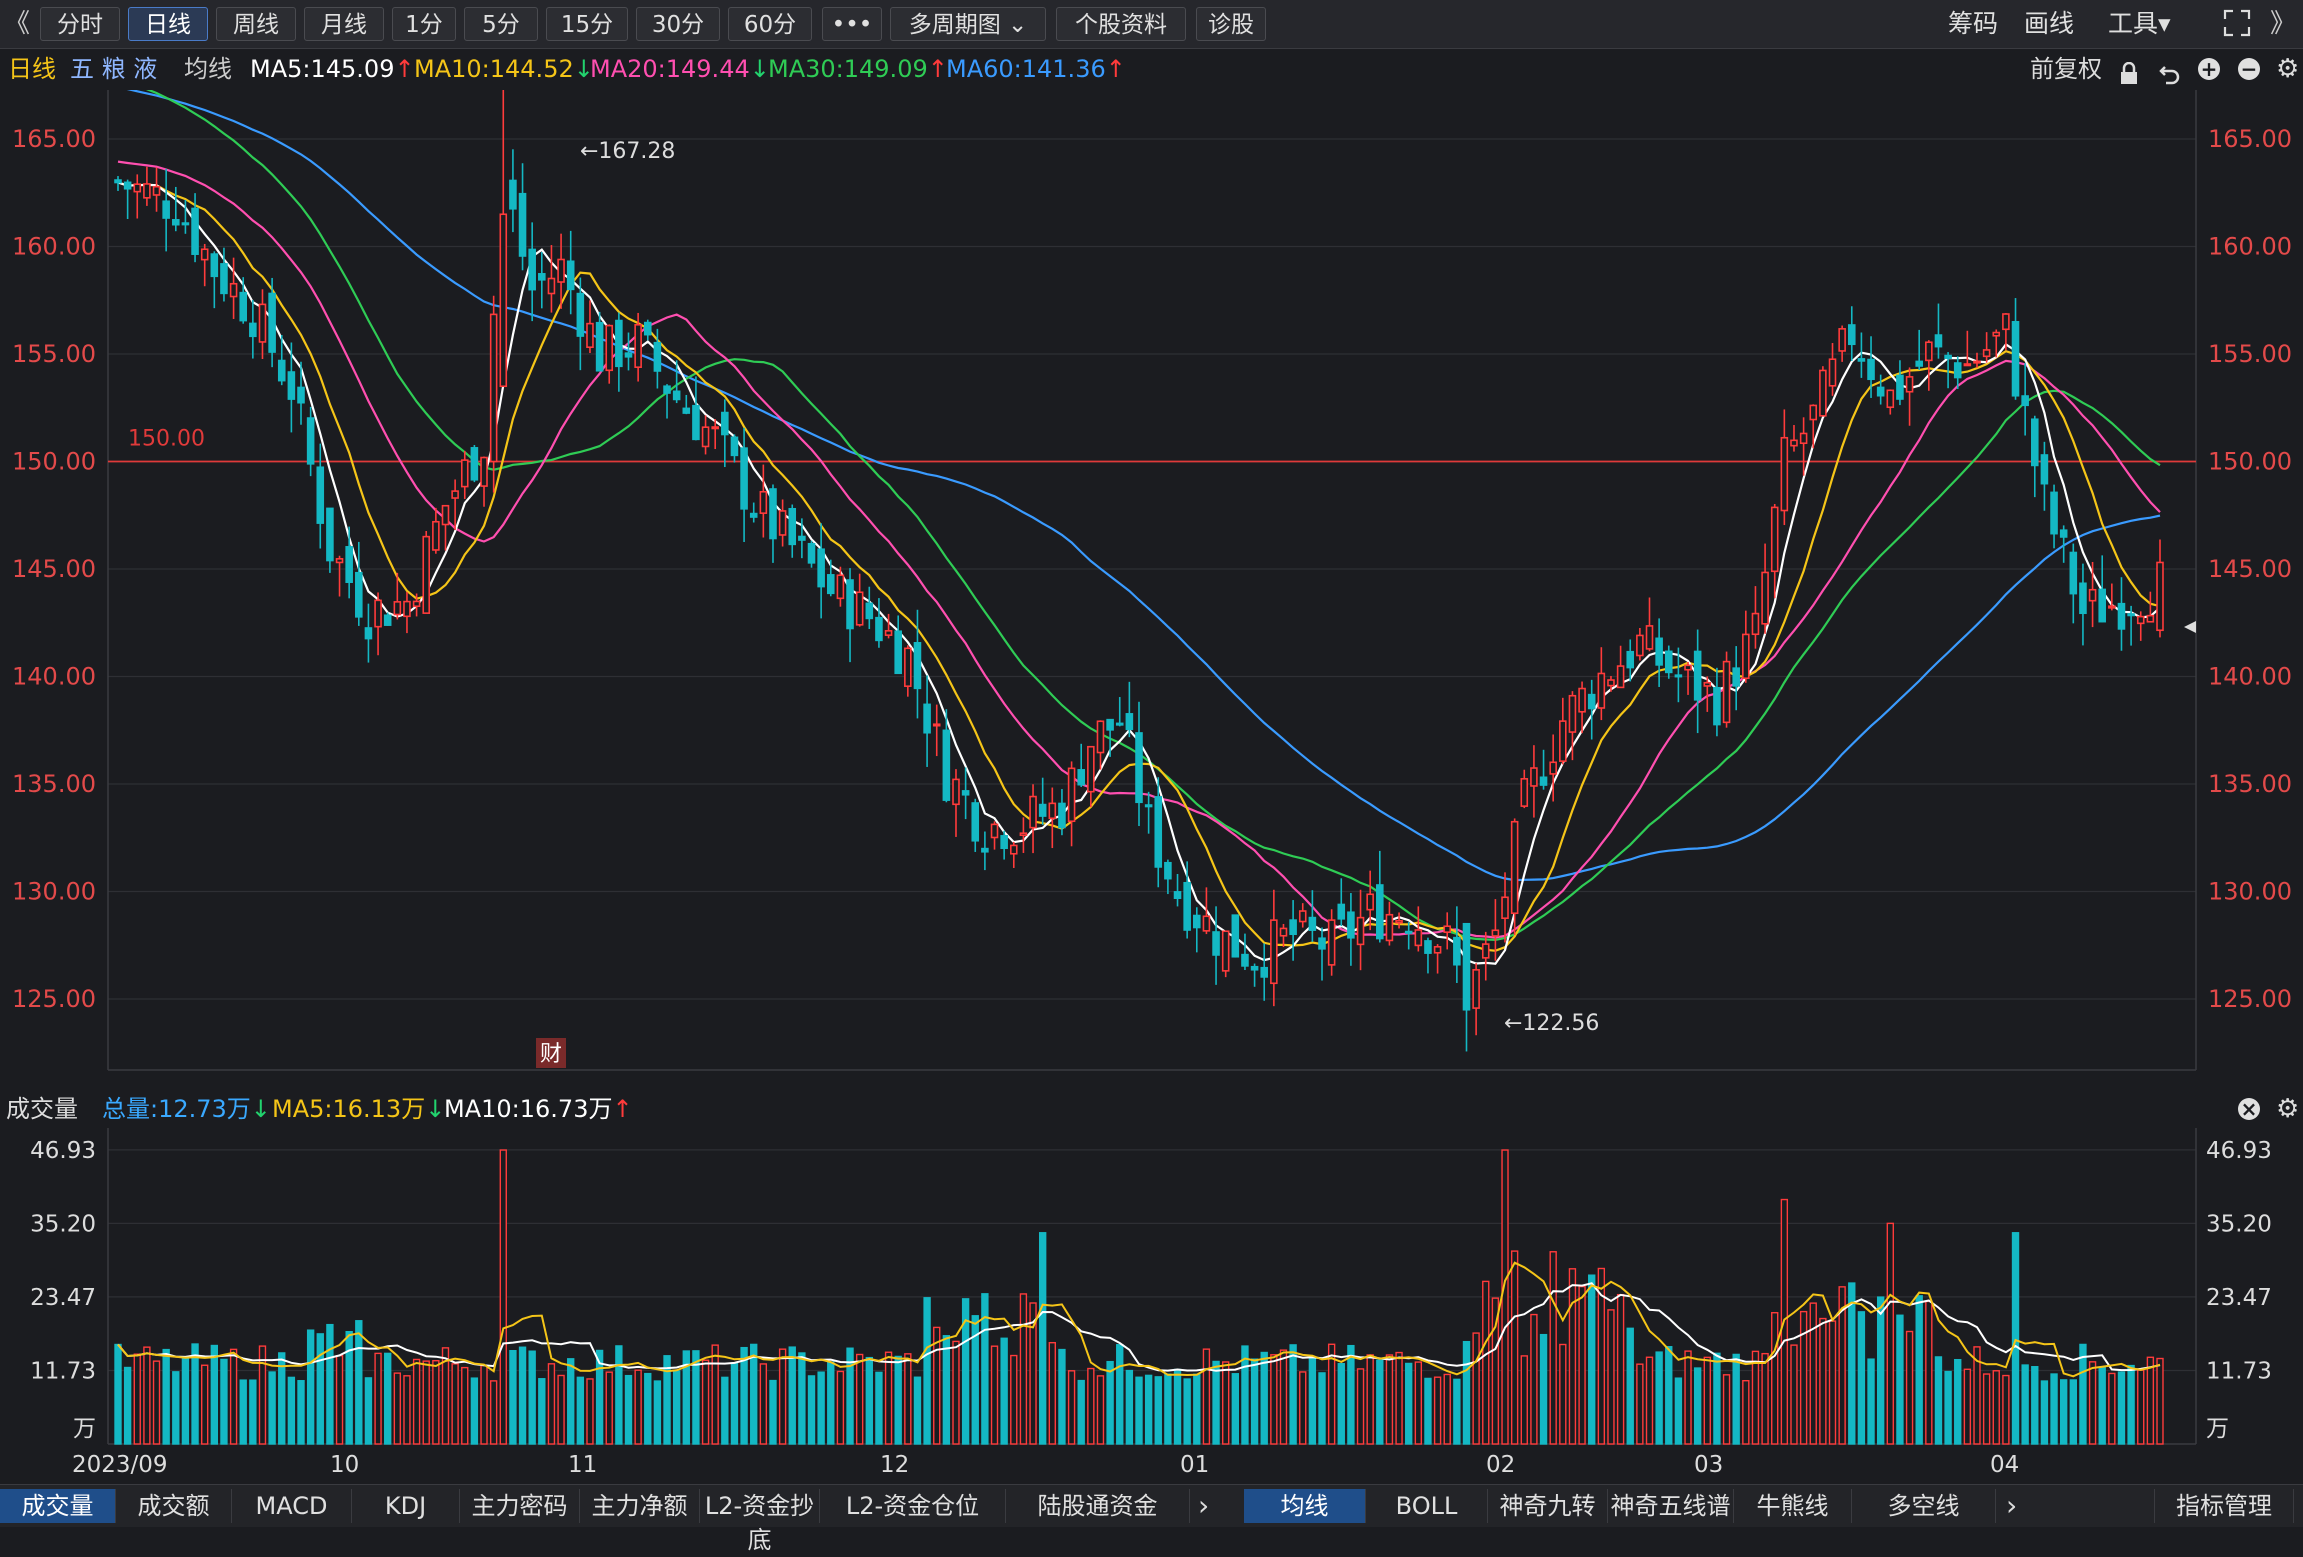 The image size is (2303, 1557). Describe the element at coordinates (292, 1506) in the screenshot. I see `tab-left-2: MACD` at that location.